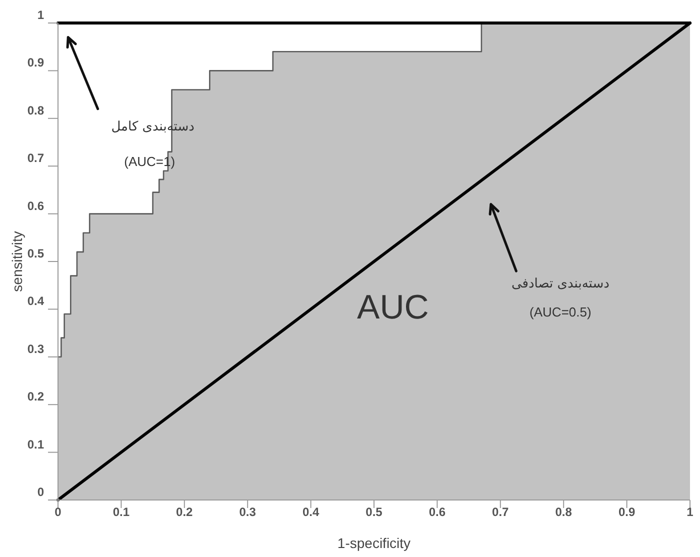 The height and width of the screenshot is (557, 700). What do you see at coordinates (35, 158) in the screenshot?
I see `y-tick-label: 0.7` at bounding box center [35, 158].